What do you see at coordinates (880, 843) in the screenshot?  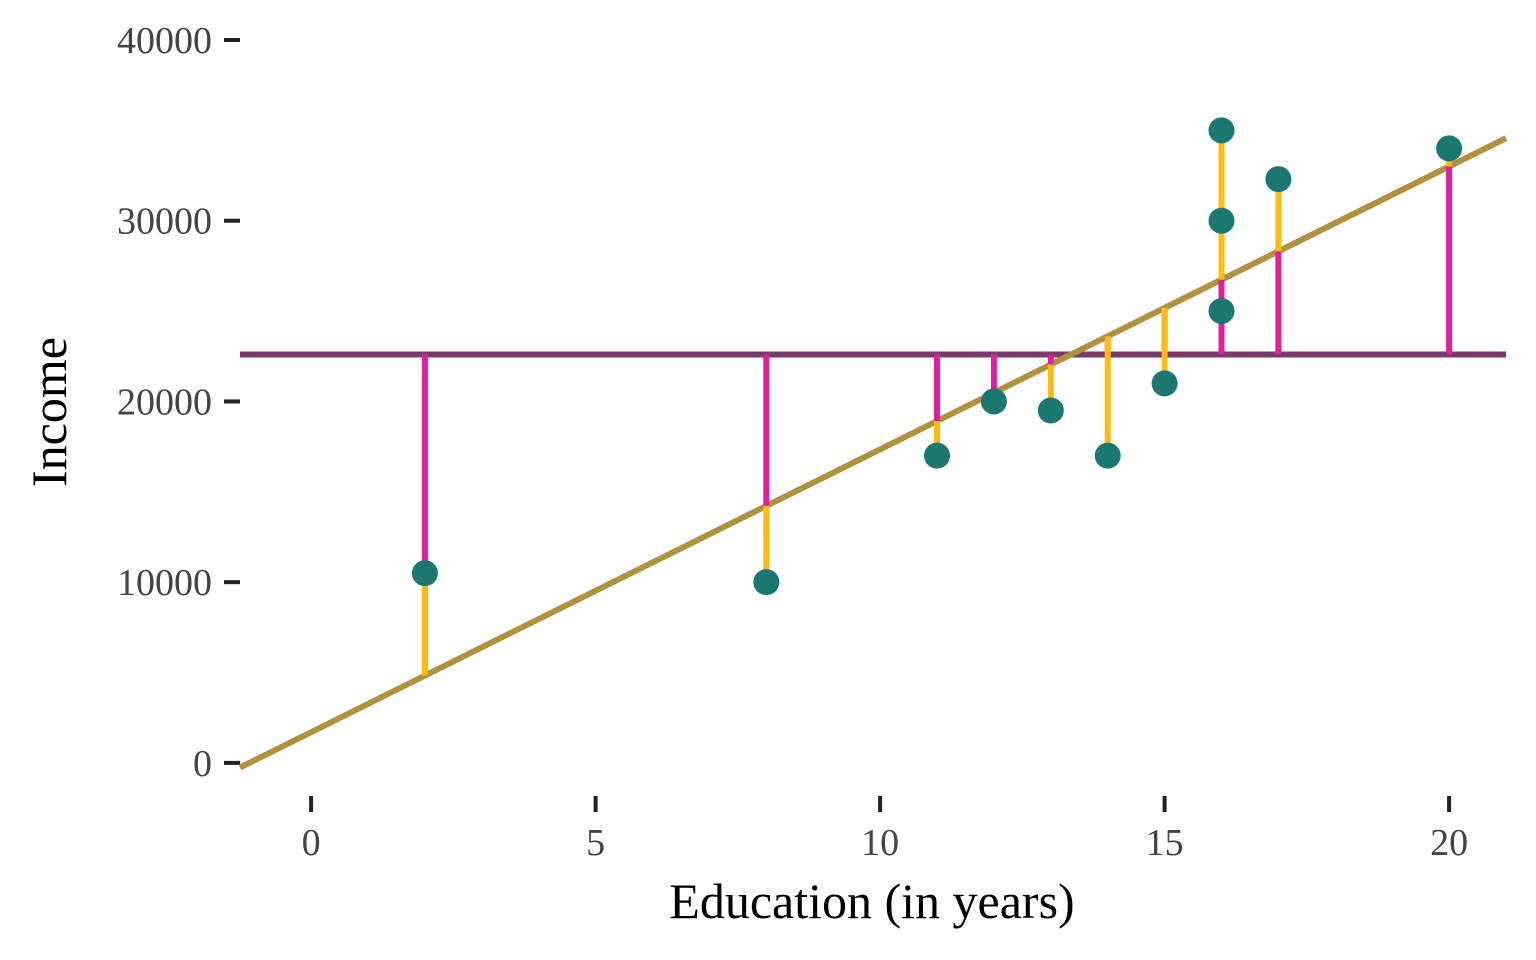 I see `x-tick-label: 10` at bounding box center [880, 843].